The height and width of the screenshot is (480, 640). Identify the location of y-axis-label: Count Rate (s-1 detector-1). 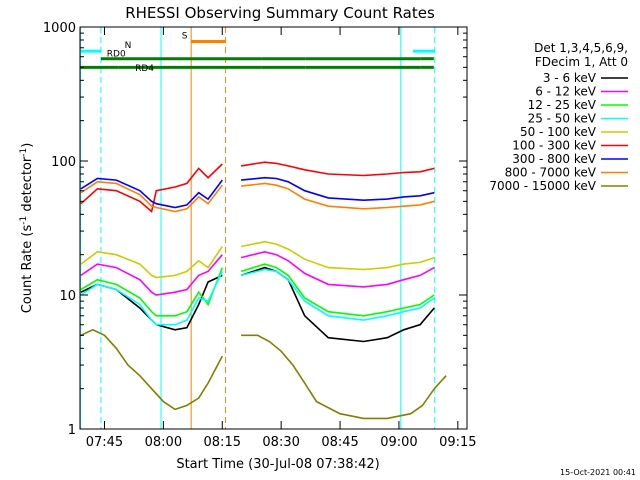
(27, 228).